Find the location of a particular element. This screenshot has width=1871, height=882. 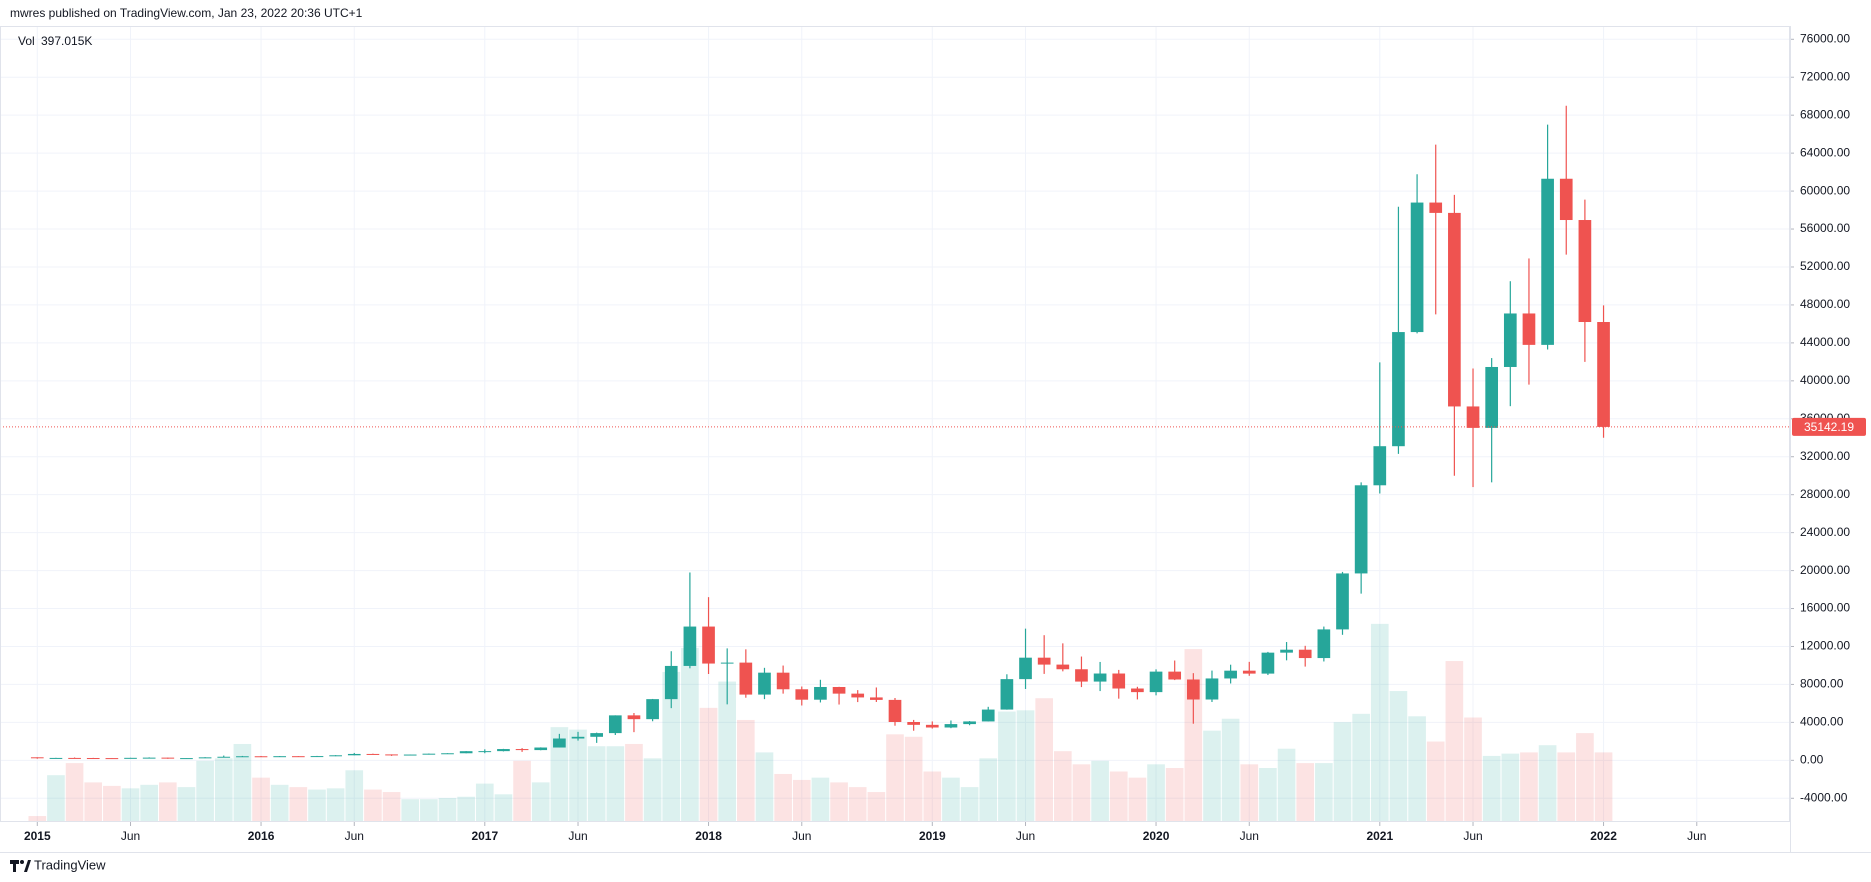

y-tick-label: 64000.00 is located at coordinates (1825, 152).